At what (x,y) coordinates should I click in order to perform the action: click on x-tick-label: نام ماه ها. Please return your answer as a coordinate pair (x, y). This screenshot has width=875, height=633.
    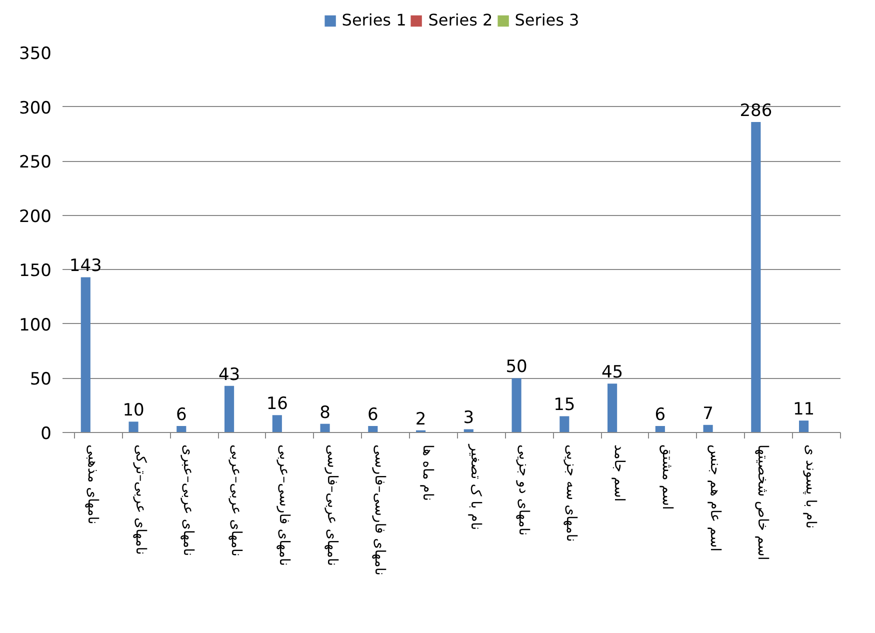
    Looking at the image, I should click on (428, 472).